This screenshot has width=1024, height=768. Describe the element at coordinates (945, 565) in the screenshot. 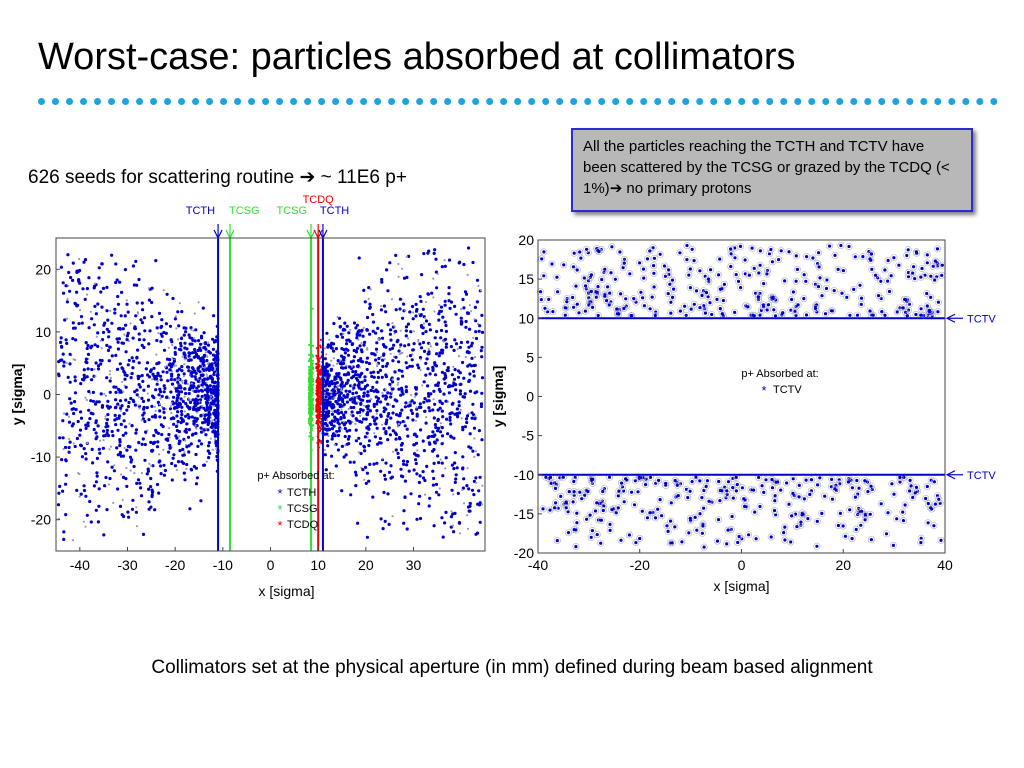

I see `x-tick-label: 40` at that location.